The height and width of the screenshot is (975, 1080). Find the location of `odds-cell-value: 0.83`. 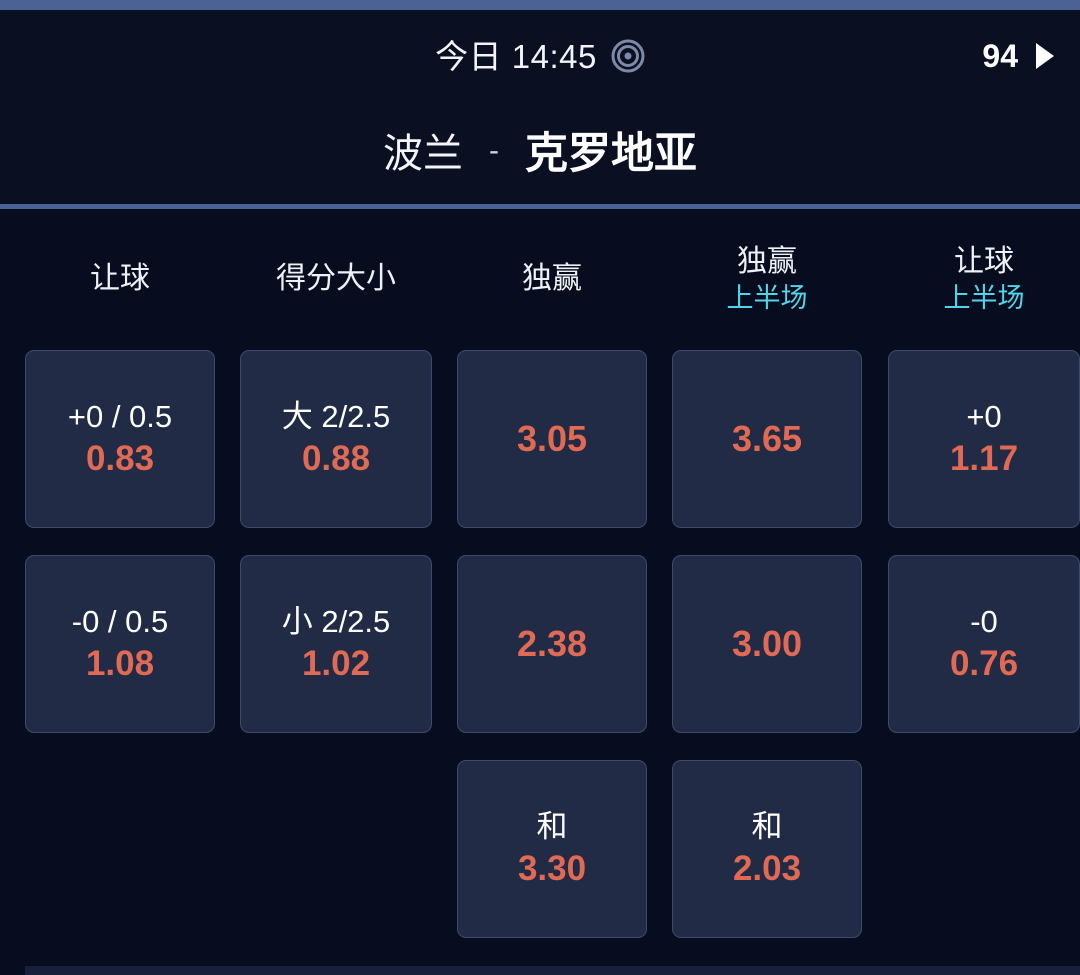

odds-cell-value: 0.83 is located at coordinates (120, 458).